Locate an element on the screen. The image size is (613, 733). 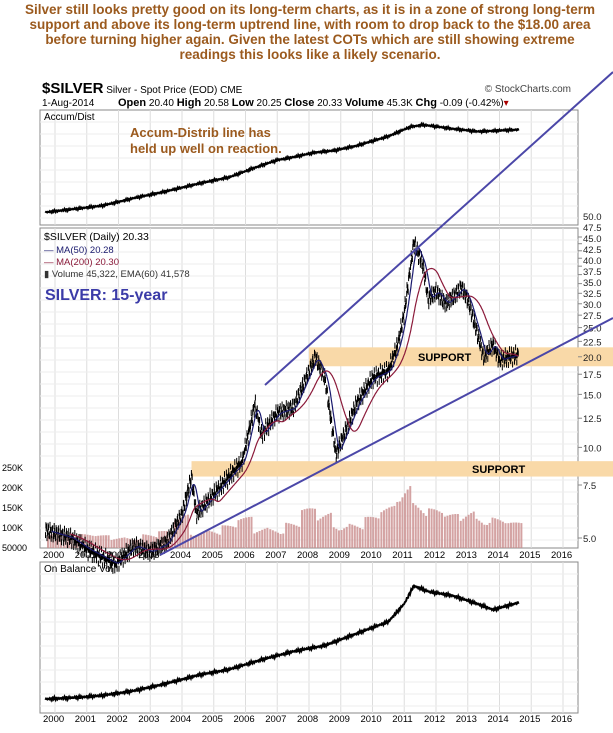
price-tick: 30.0 is located at coordinates (592, 305).